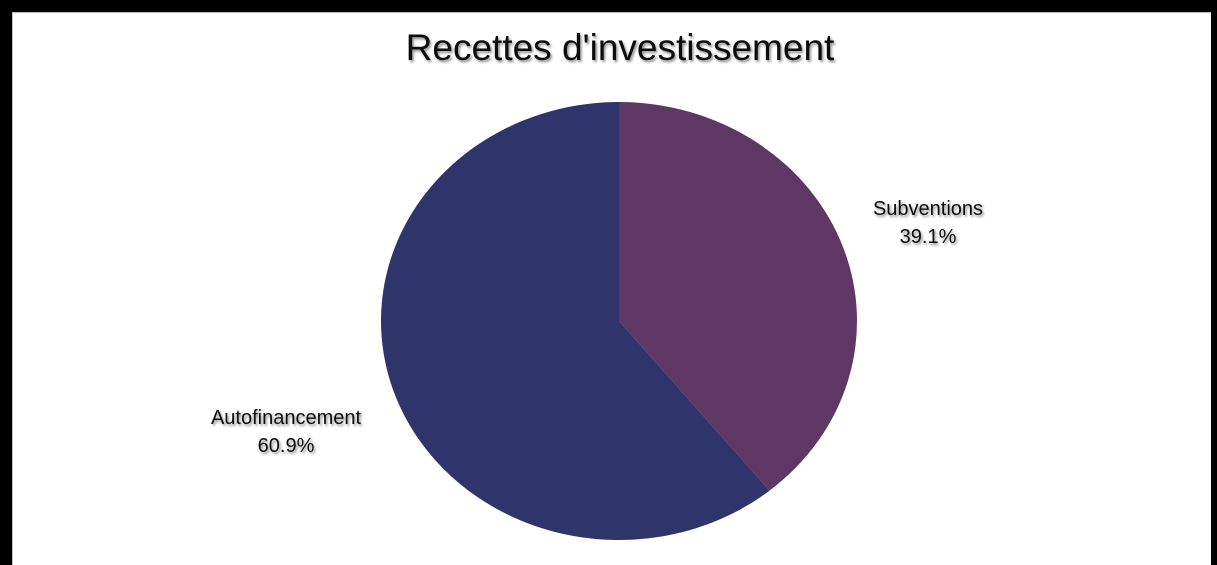 This screenshot has height=565, width=1217. What do you see at coordinates (286, 418) in the screenshot?
I see `slice-label-autofinancement: Autofinancement` at bounding box center [286, 418].